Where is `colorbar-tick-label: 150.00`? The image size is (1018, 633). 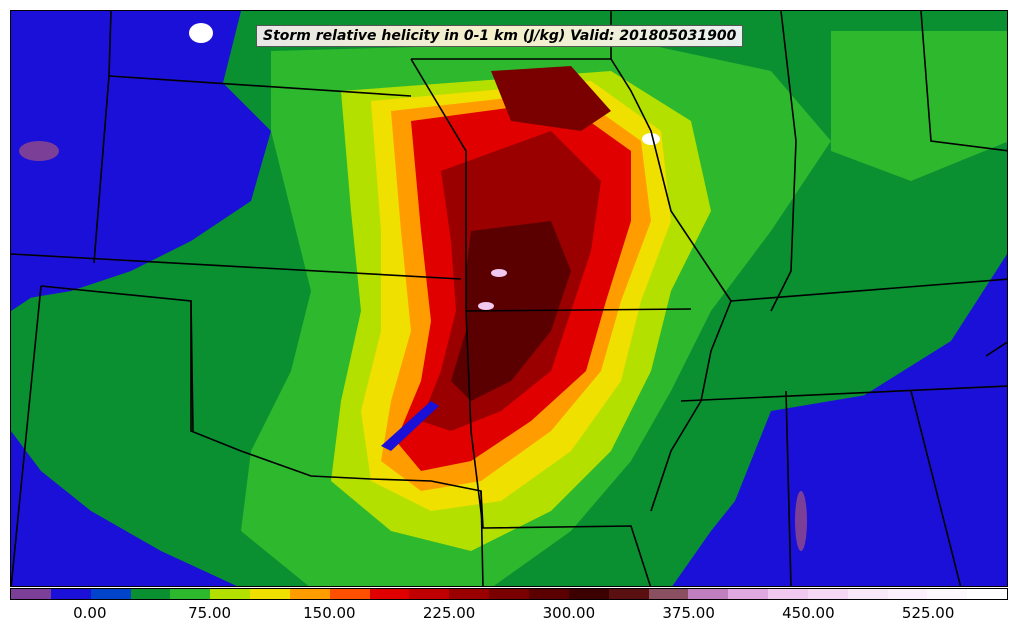 colorbar-tick-label: 150.00 is located at coordinates (329, 613).